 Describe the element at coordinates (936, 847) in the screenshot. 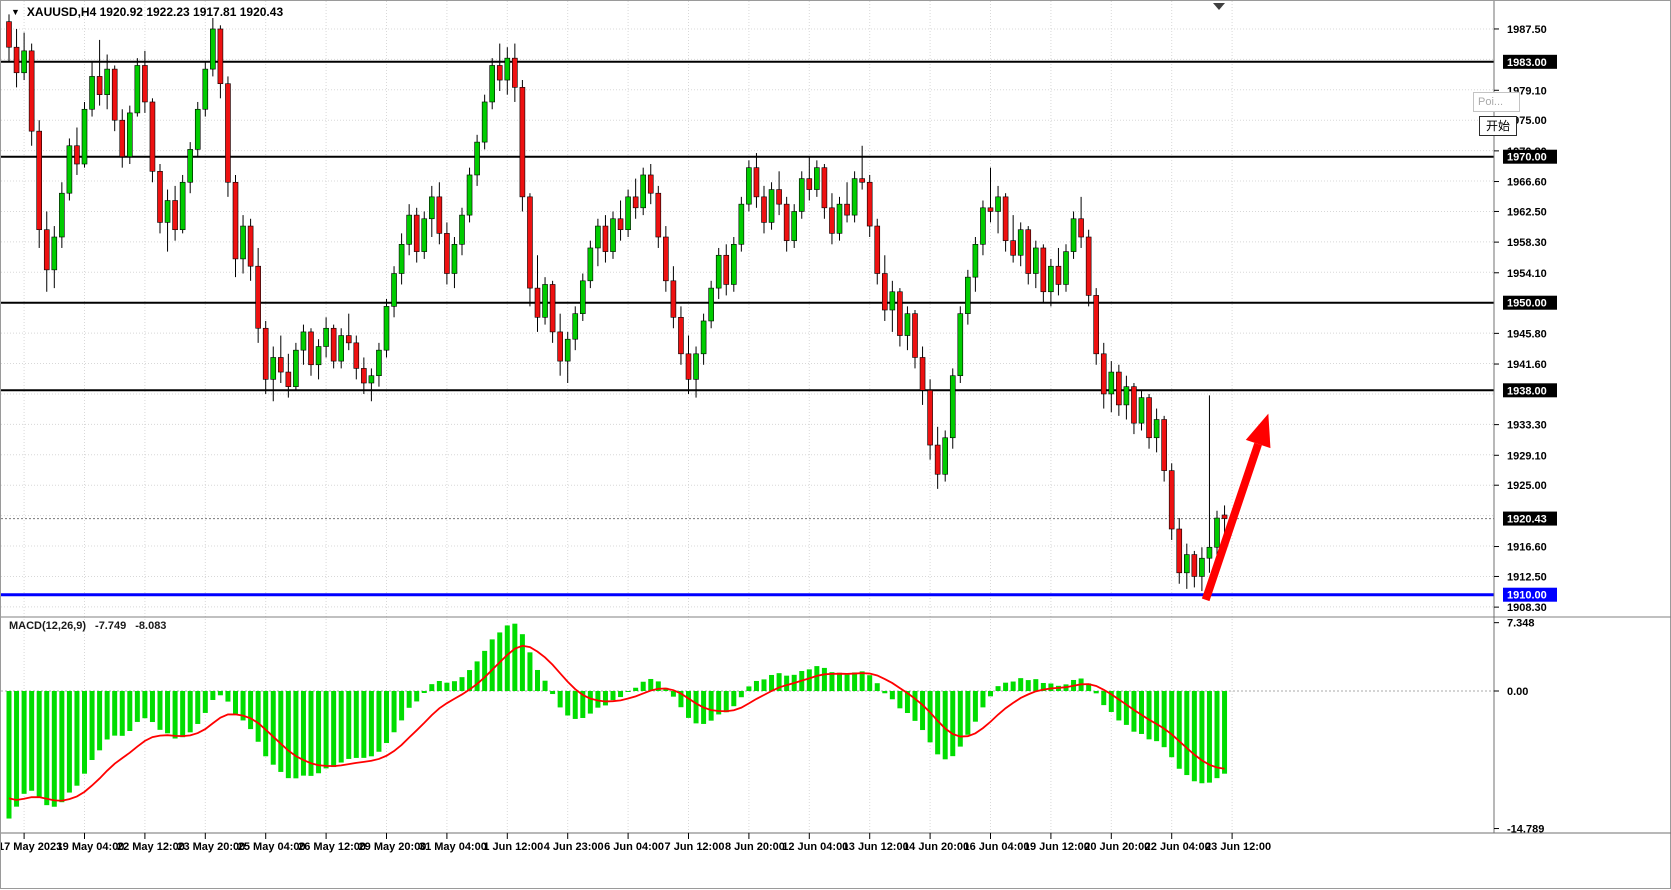

I see `svg-text: 14 Jun 20:00` at that location.